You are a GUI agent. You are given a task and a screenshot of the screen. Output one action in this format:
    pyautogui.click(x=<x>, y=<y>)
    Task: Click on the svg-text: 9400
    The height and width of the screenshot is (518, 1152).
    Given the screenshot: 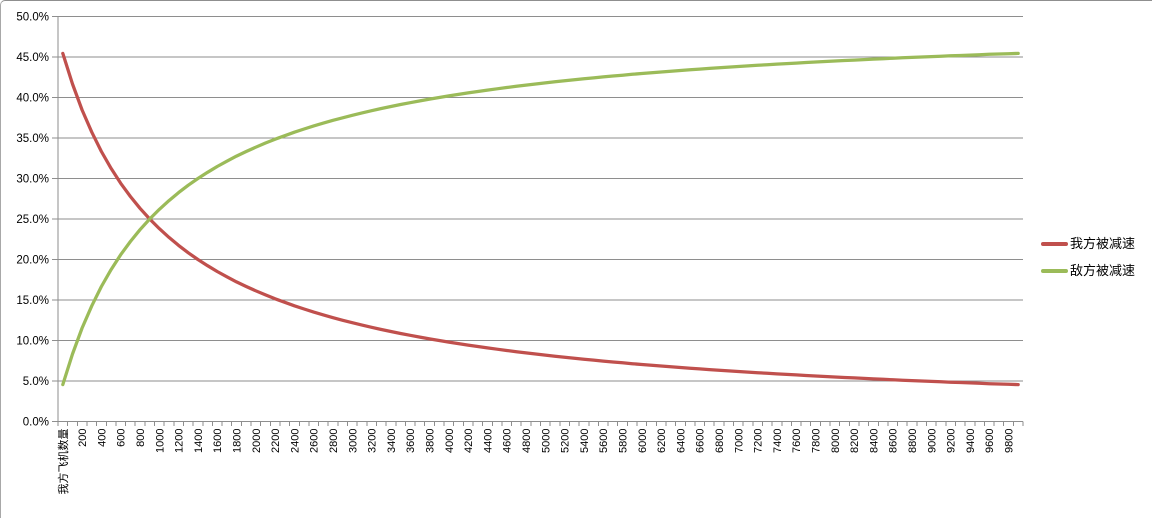 What is the action you would take?
    pyautogui.click(x=971, y=441)
    